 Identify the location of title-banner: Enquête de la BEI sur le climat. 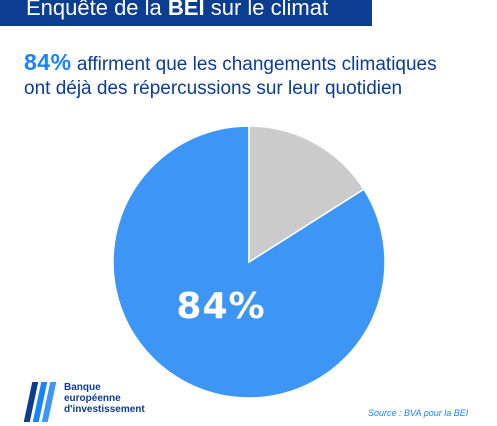
(186, 13).